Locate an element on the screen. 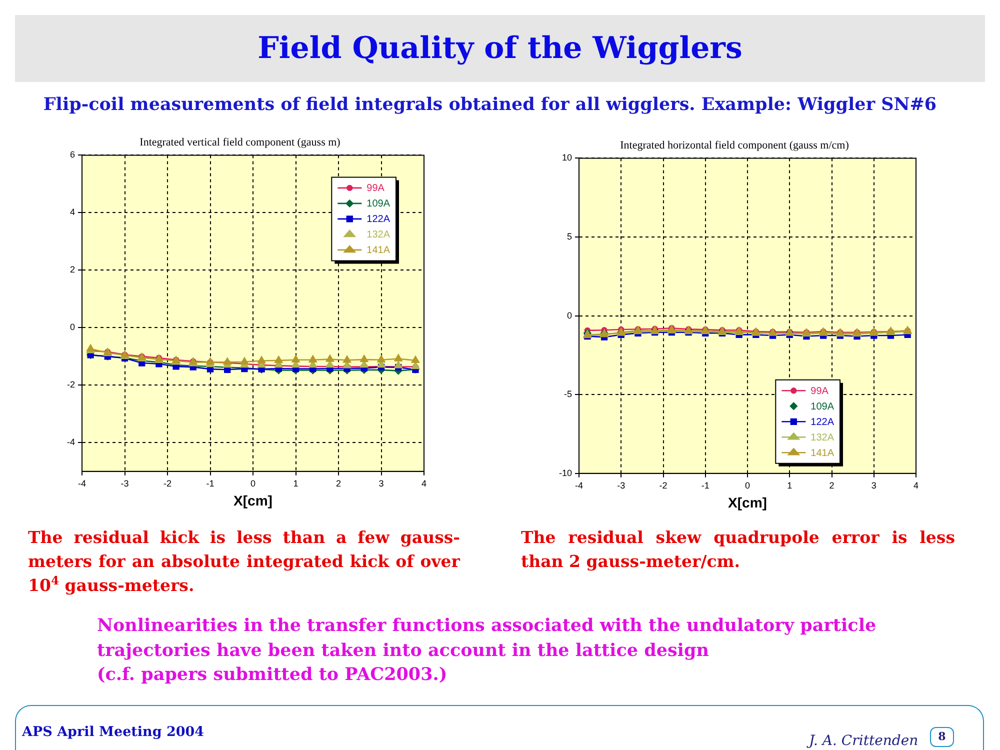  text: Nonlinearities in the transfer functions associated with the undulatory particle trajectories have been taken into account in the lattice design (c.f. papers submitted to PAC2003.) is located at coordinates (487, 651).